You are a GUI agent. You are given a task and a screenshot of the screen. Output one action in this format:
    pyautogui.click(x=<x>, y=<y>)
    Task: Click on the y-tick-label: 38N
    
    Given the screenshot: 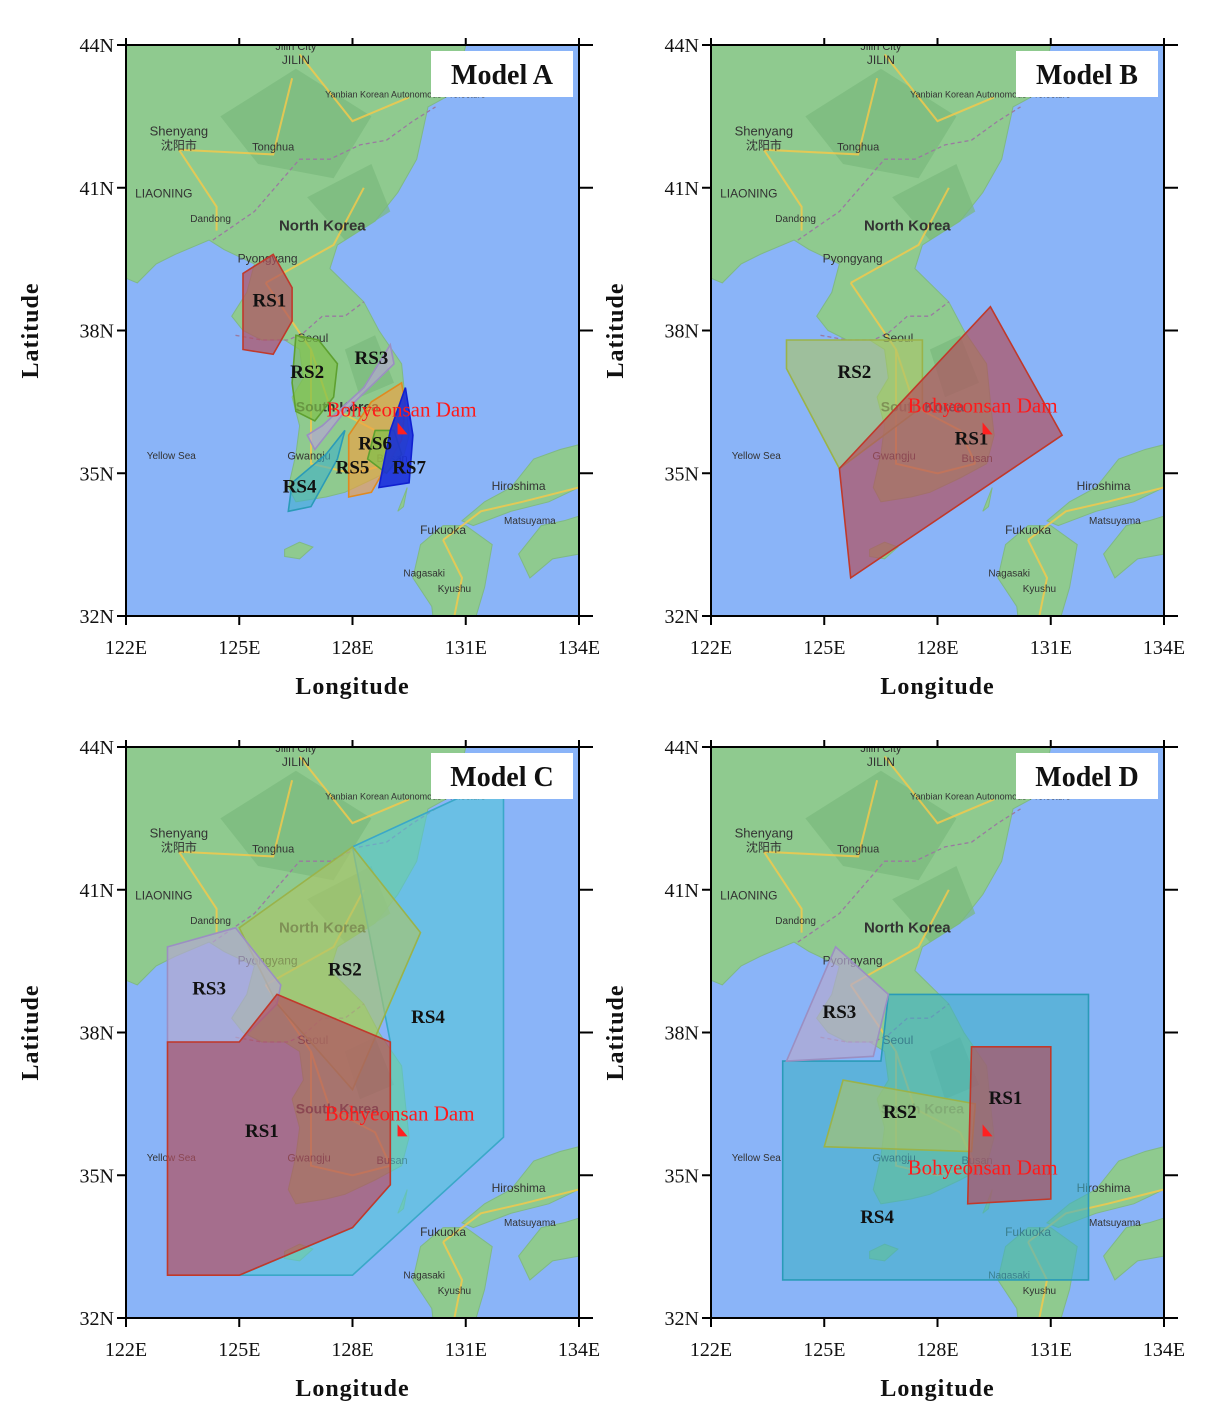 What is the action you would take?
    pyautogui.click(x=682, y=1034)
    